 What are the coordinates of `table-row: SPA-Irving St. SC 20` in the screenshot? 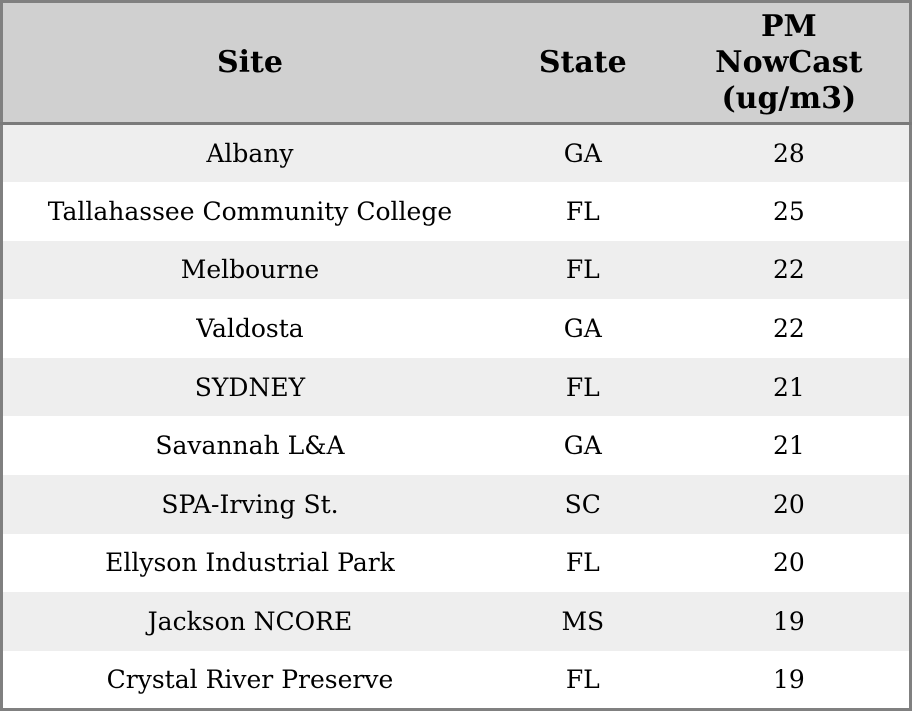 It's located at (456, 504).